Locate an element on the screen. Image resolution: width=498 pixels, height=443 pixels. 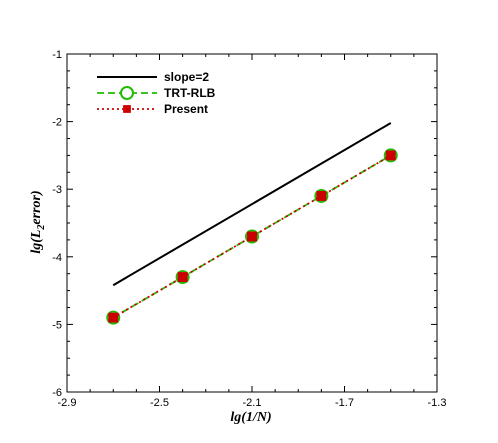
legend-label-trt-rlb: TRT-RLB is located at coordinates (190, 93).